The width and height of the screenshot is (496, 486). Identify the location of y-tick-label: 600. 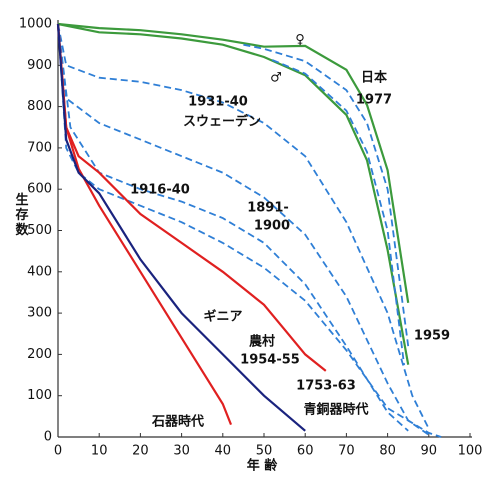
(39, 189).